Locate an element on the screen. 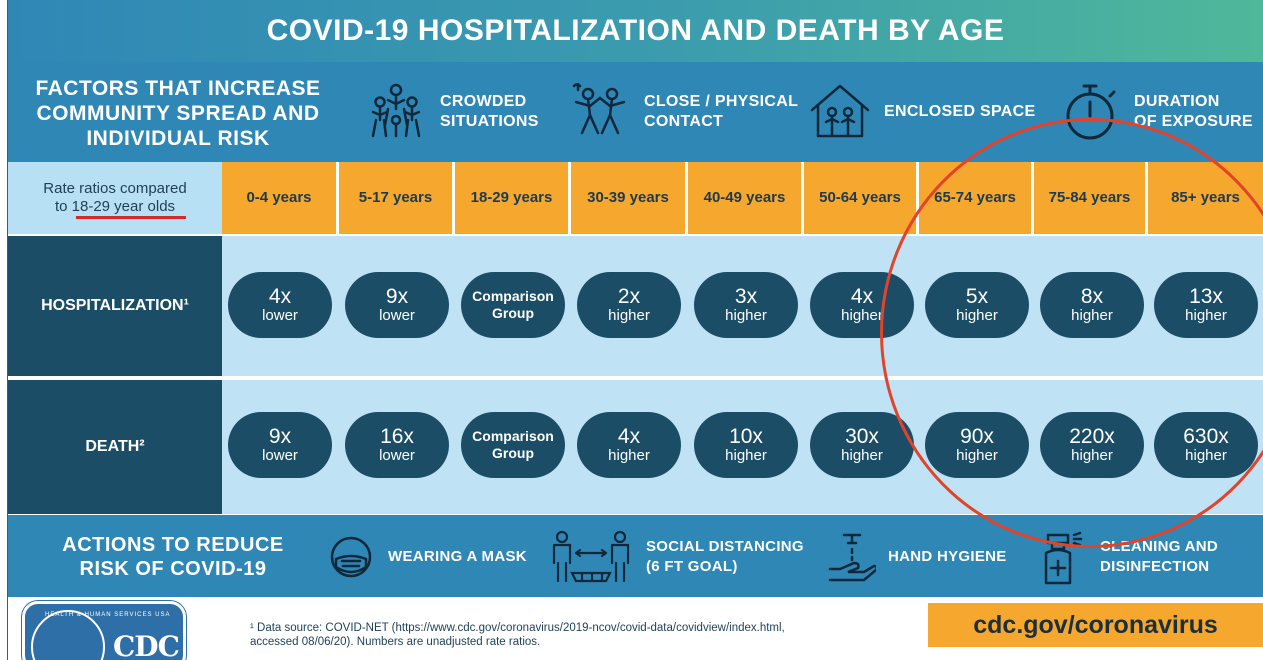 The image size is (1263, 660). action-mask-label: WEARING A MASK is located at coordinates (457, 557).